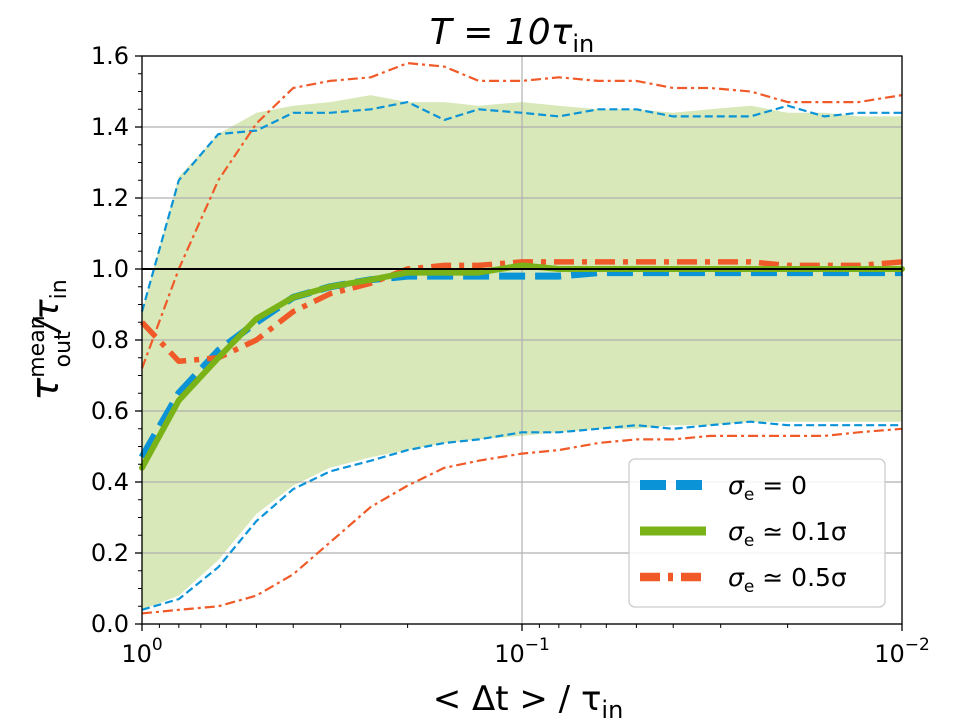 The height and width of the screenshot is (724, 960). Describe the element at coordinates (537, 645) in the screenshot. I see `x-tick-label-exp-1: −1` at that location.